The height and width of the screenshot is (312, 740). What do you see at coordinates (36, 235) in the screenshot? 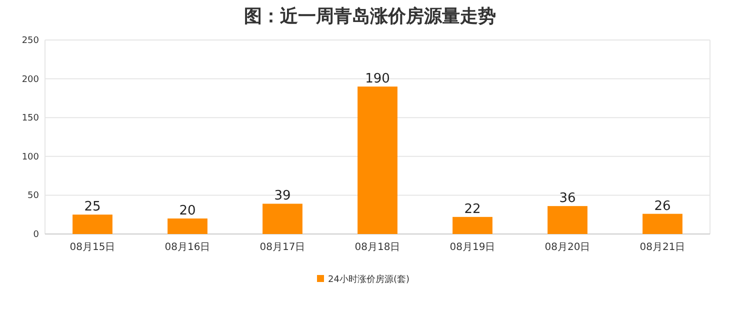
I see `y-tick-label: 0` at bounding box center [36, 235].